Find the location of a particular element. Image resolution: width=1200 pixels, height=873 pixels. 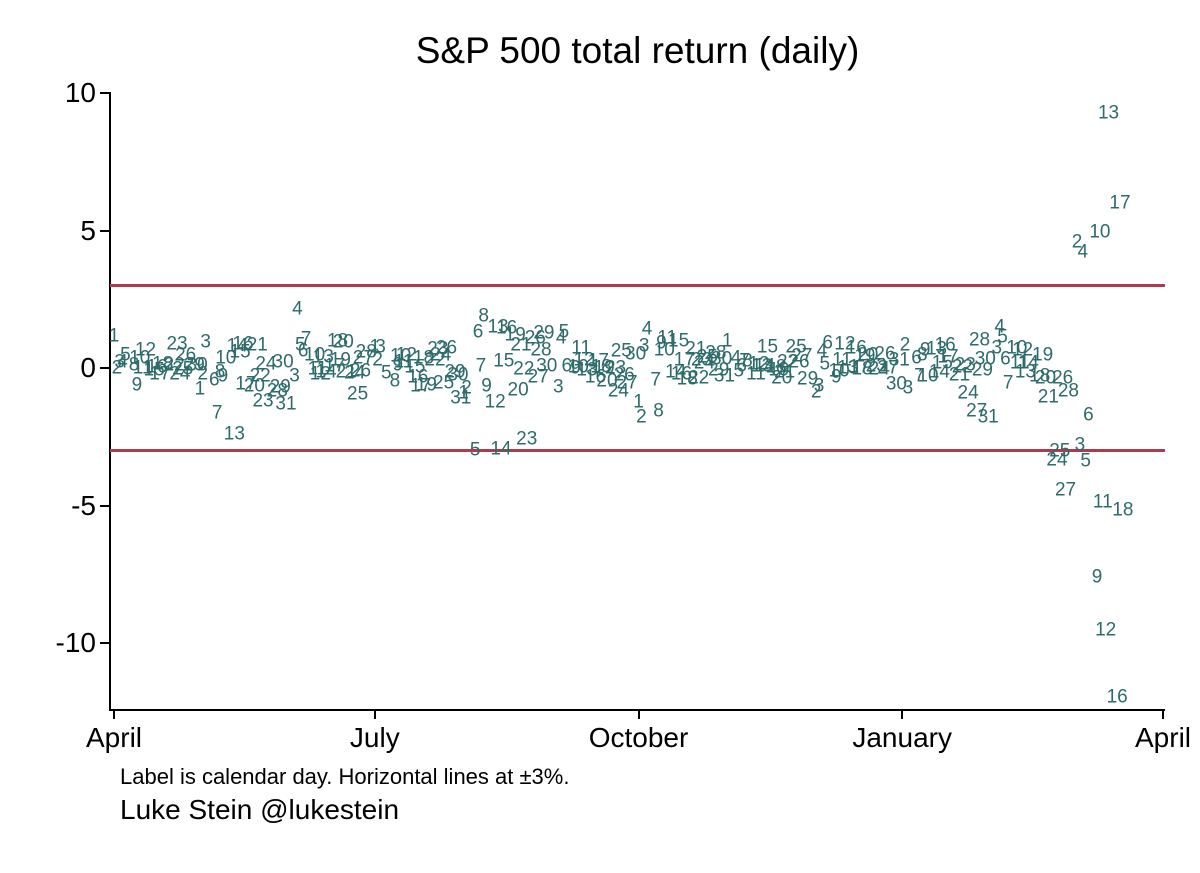

ref-line-minus3pct is located at coordinates (637, 450).